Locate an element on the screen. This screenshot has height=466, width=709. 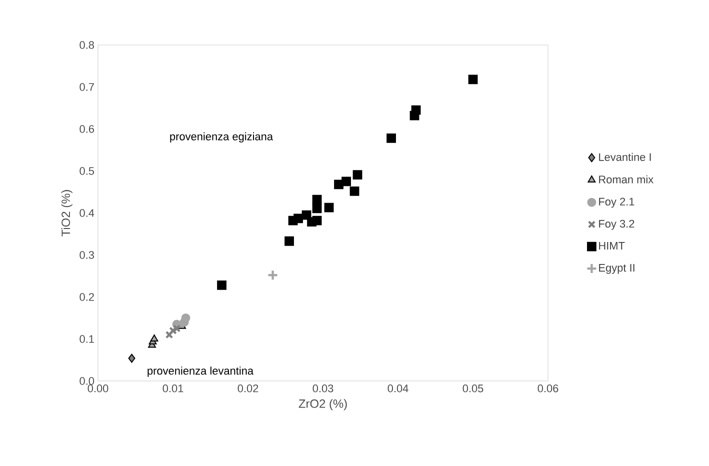
annotation: provenienza levantina is located at coordinates (201, 371).